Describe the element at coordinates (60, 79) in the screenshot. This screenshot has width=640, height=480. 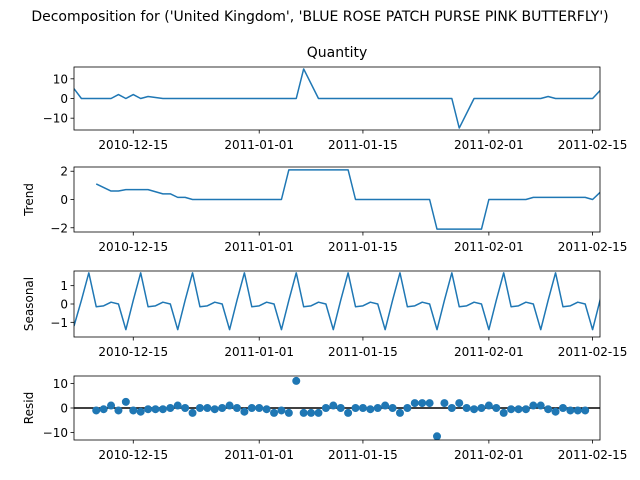
I see `y-tick-label: 10` at that location.